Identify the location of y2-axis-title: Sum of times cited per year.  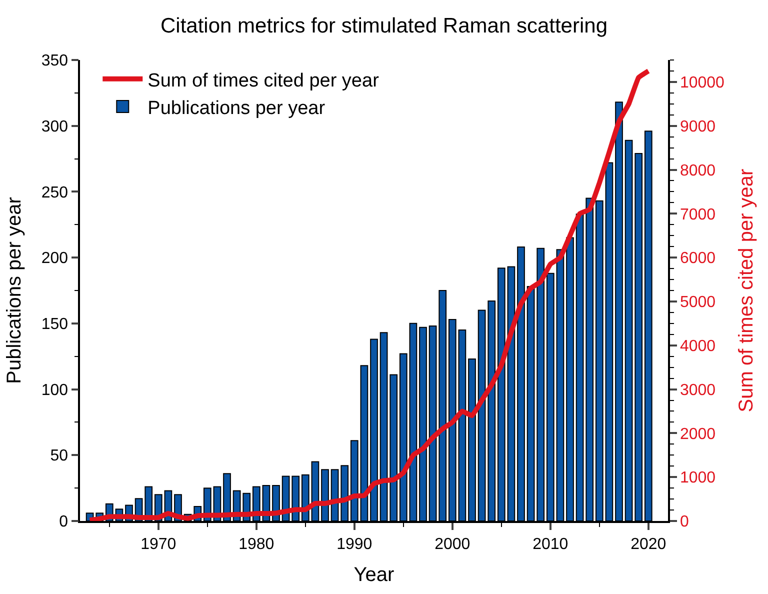
(747, 290).